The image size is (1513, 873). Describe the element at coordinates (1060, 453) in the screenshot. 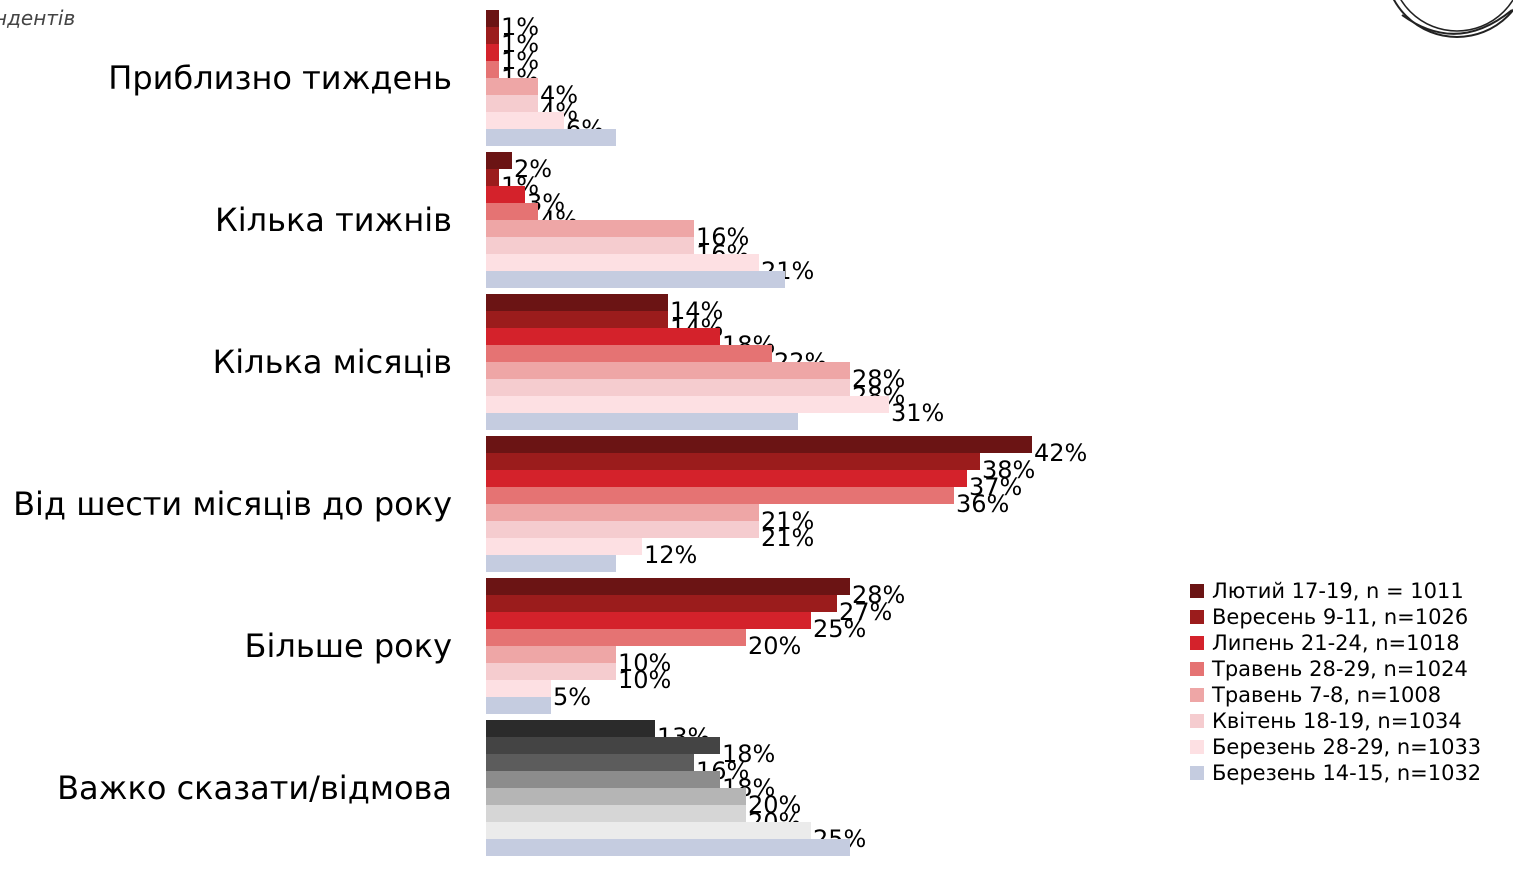

I see `data-label: 42%` at that location.